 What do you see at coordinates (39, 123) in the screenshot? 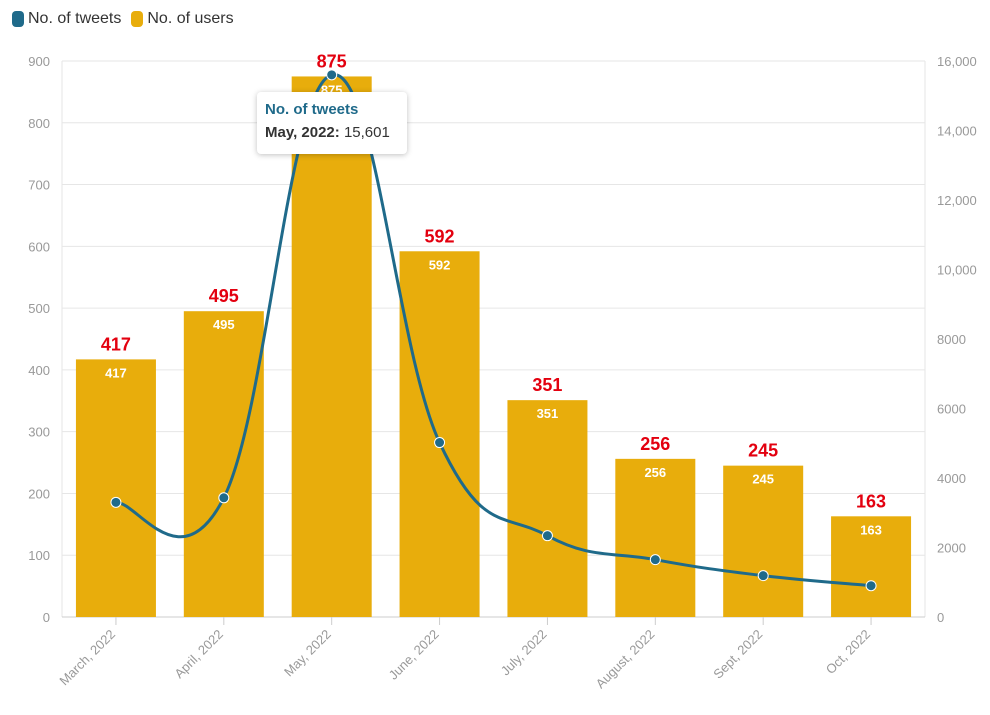
I see `y-tick-label-left: 800` at bounding box center [39, 123].